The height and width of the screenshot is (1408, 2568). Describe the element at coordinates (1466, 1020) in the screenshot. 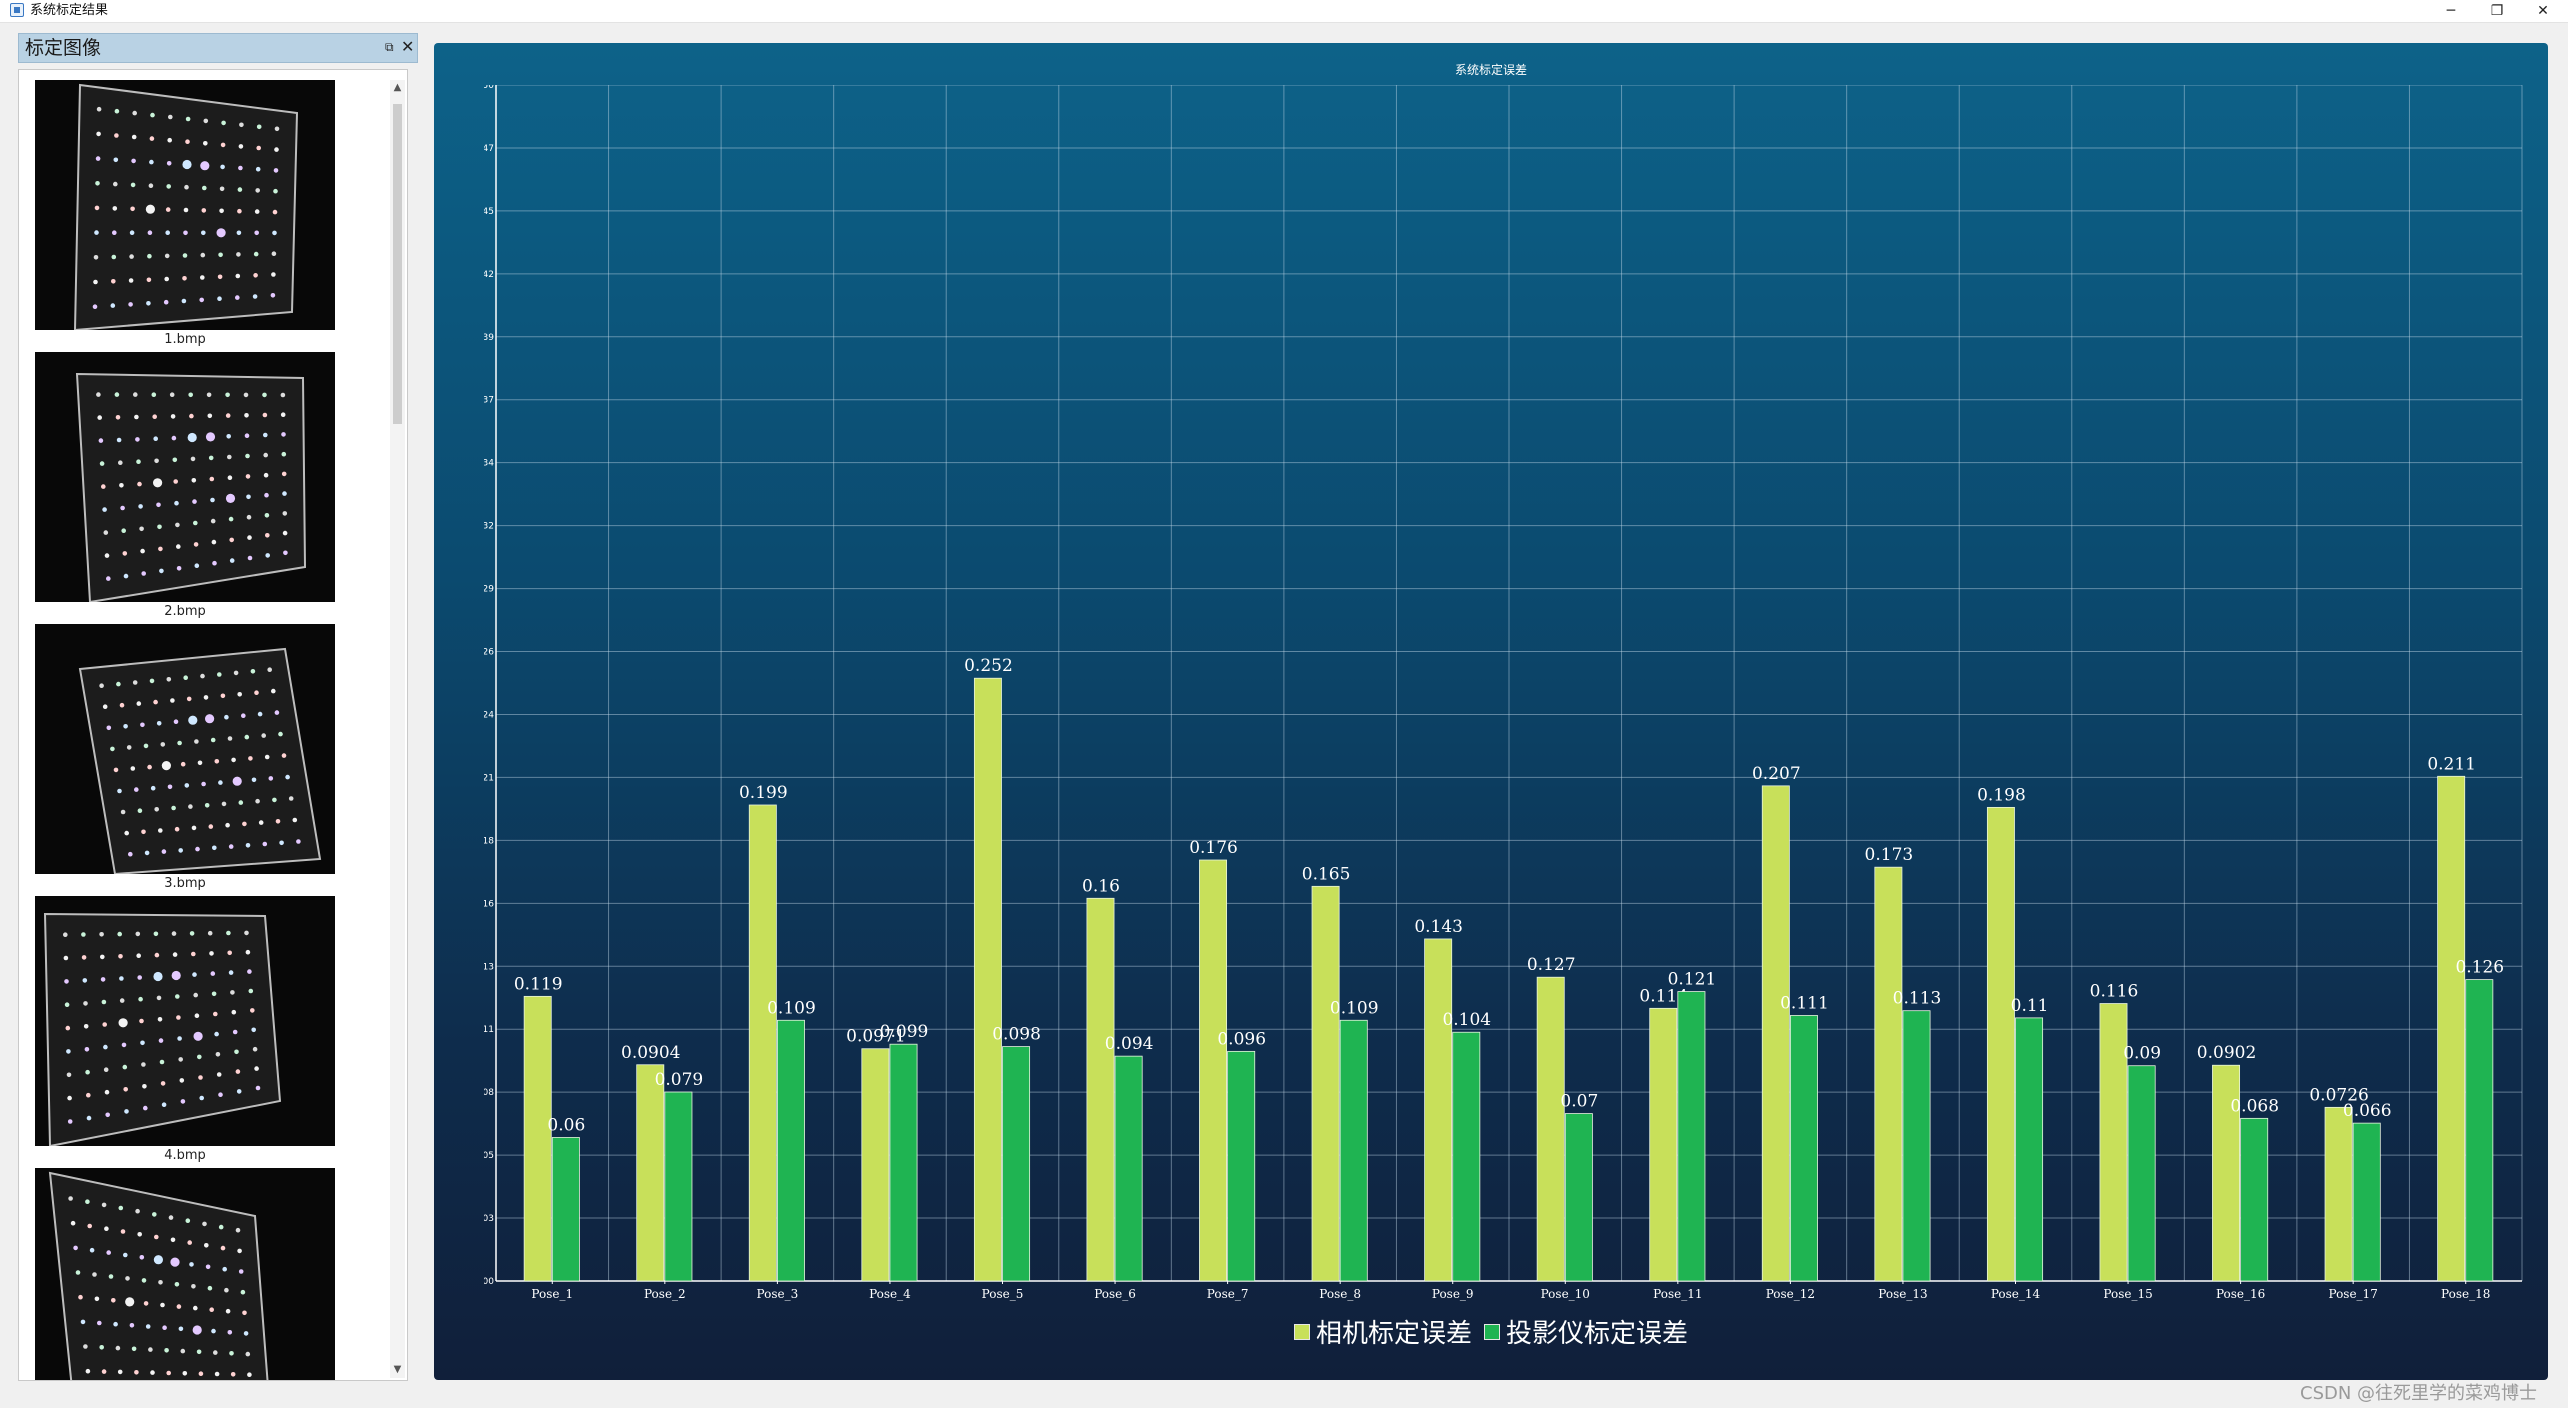

I see `data-label: 0.104` at that location.